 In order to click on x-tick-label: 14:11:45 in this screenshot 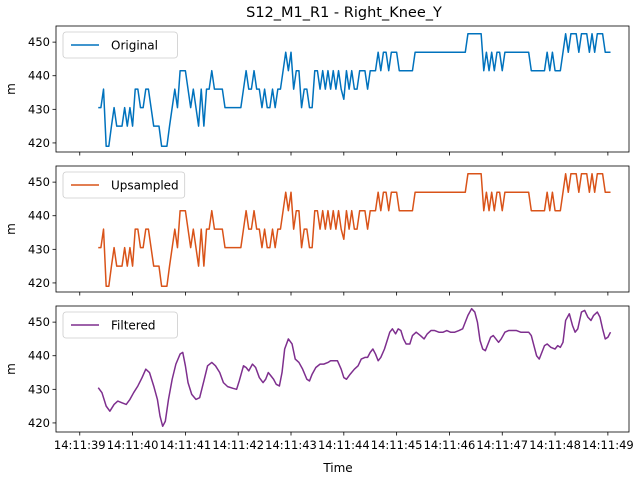, I will do `click(397, 445)`.